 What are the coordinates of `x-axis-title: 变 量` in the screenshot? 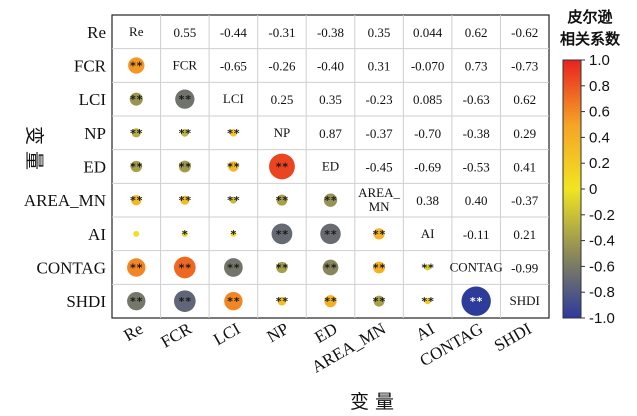 It's located at (372, 402).